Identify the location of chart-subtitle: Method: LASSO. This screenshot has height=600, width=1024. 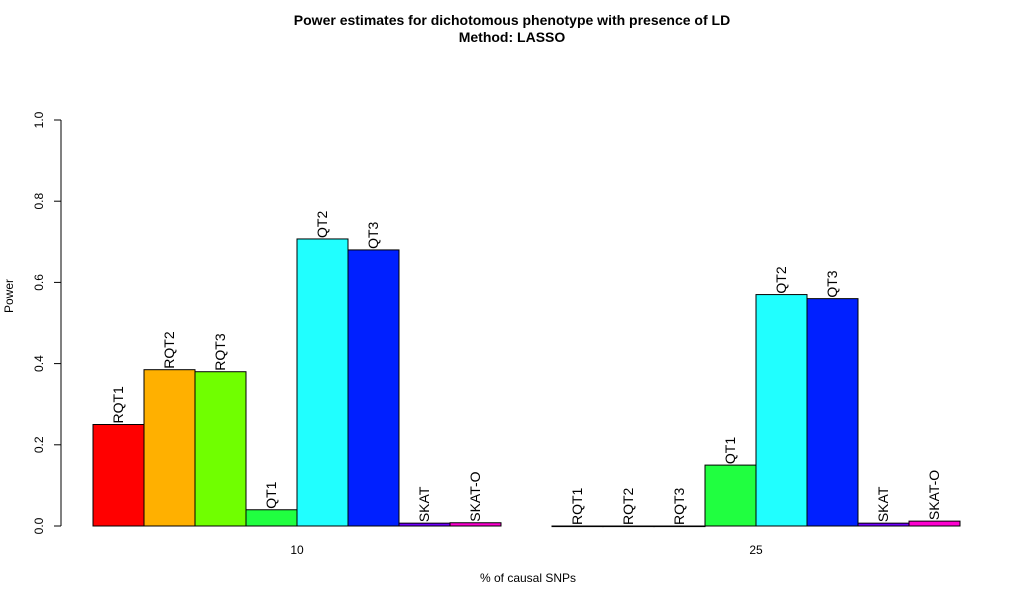
(512, 37).